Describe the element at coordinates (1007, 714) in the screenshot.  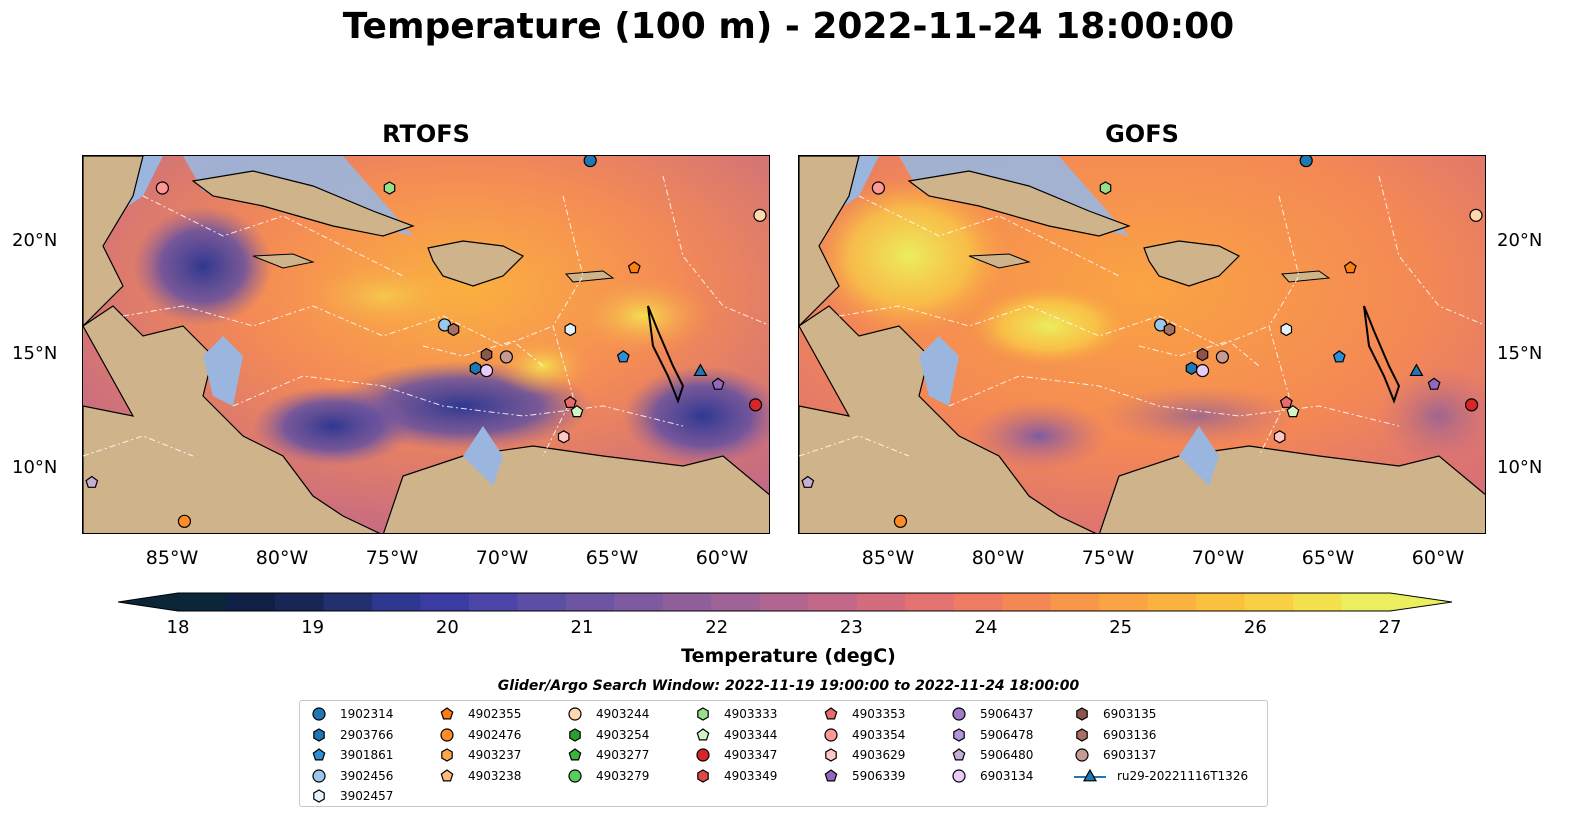
I see `legend-label: 5906437` at that location.